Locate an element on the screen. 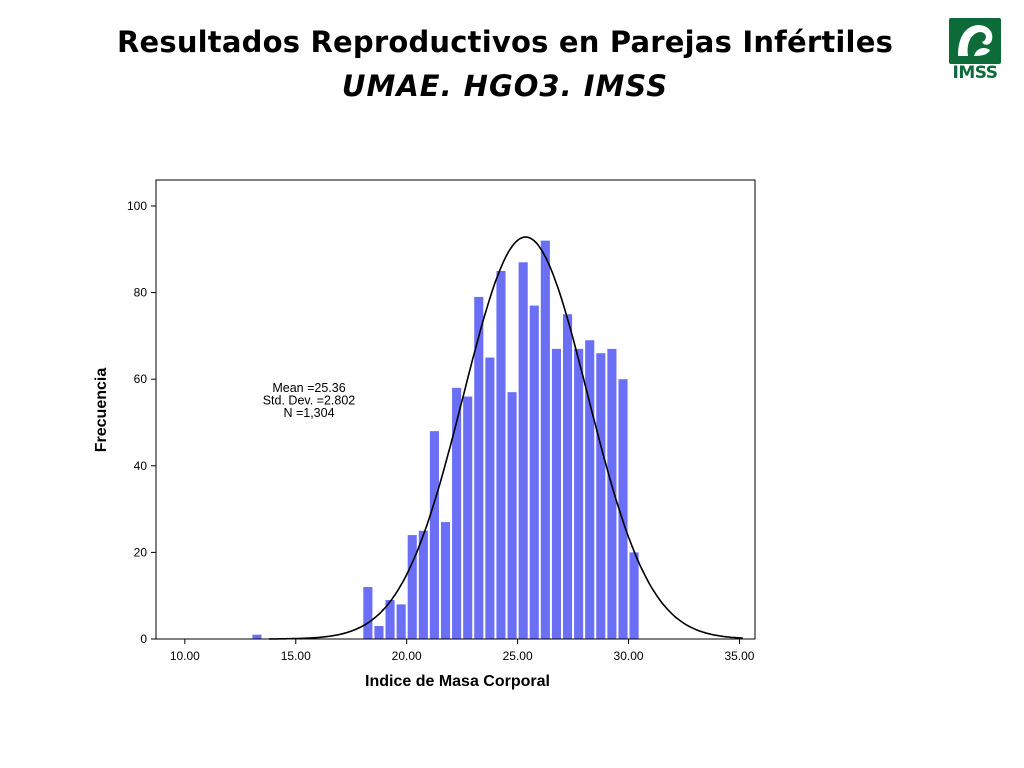 Image resolution: width=1024 pixels, height=768 pixels. stats-annotation: Mean =25.36 Std. Dev. =2.802 N =1,304 is located at coordinates (309, 400).